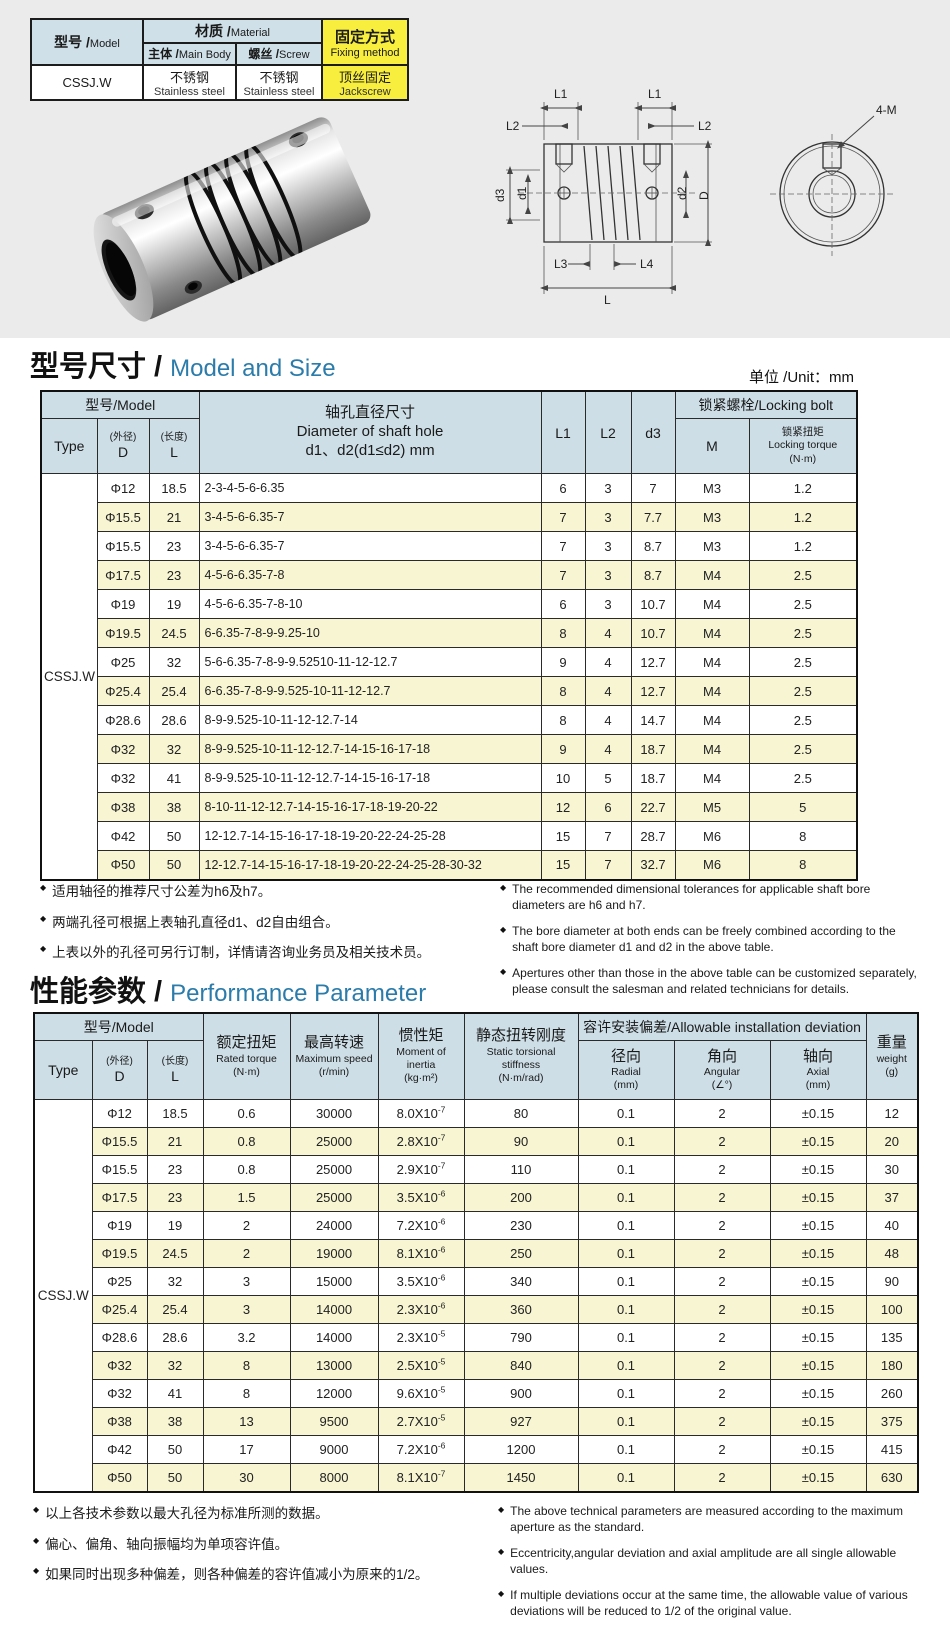 The image size is (950, 1631). Describe the element at coordinates (704, 195) in the screenshot. I see `svg-text: D` at that location.